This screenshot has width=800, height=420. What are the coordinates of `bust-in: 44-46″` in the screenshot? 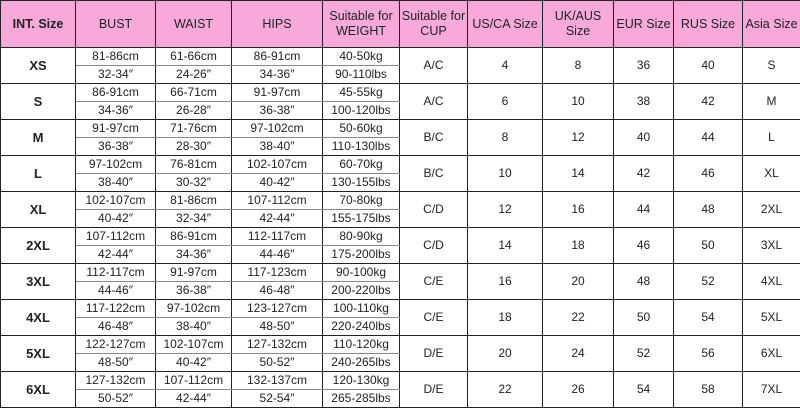 It's located at (115, 290).